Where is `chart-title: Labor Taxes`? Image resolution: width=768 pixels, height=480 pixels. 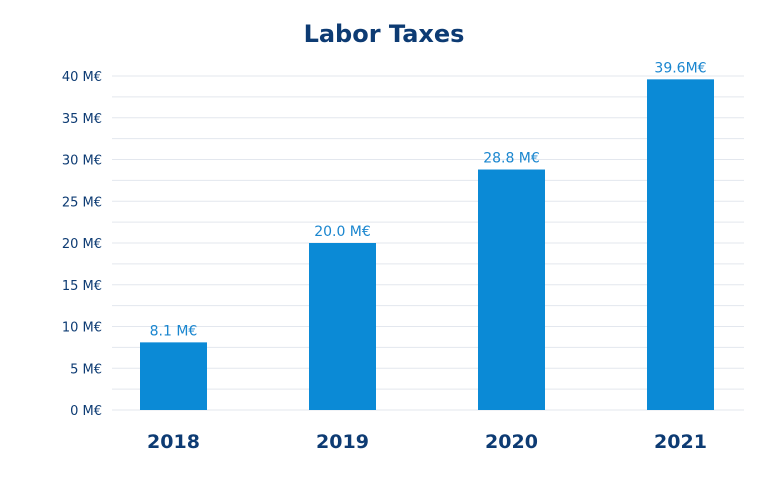 chart-title: Labor Taxes is located at coordinates (384, 34).